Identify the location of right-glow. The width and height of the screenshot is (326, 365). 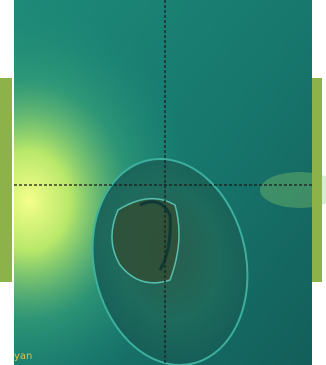
(293, 190).